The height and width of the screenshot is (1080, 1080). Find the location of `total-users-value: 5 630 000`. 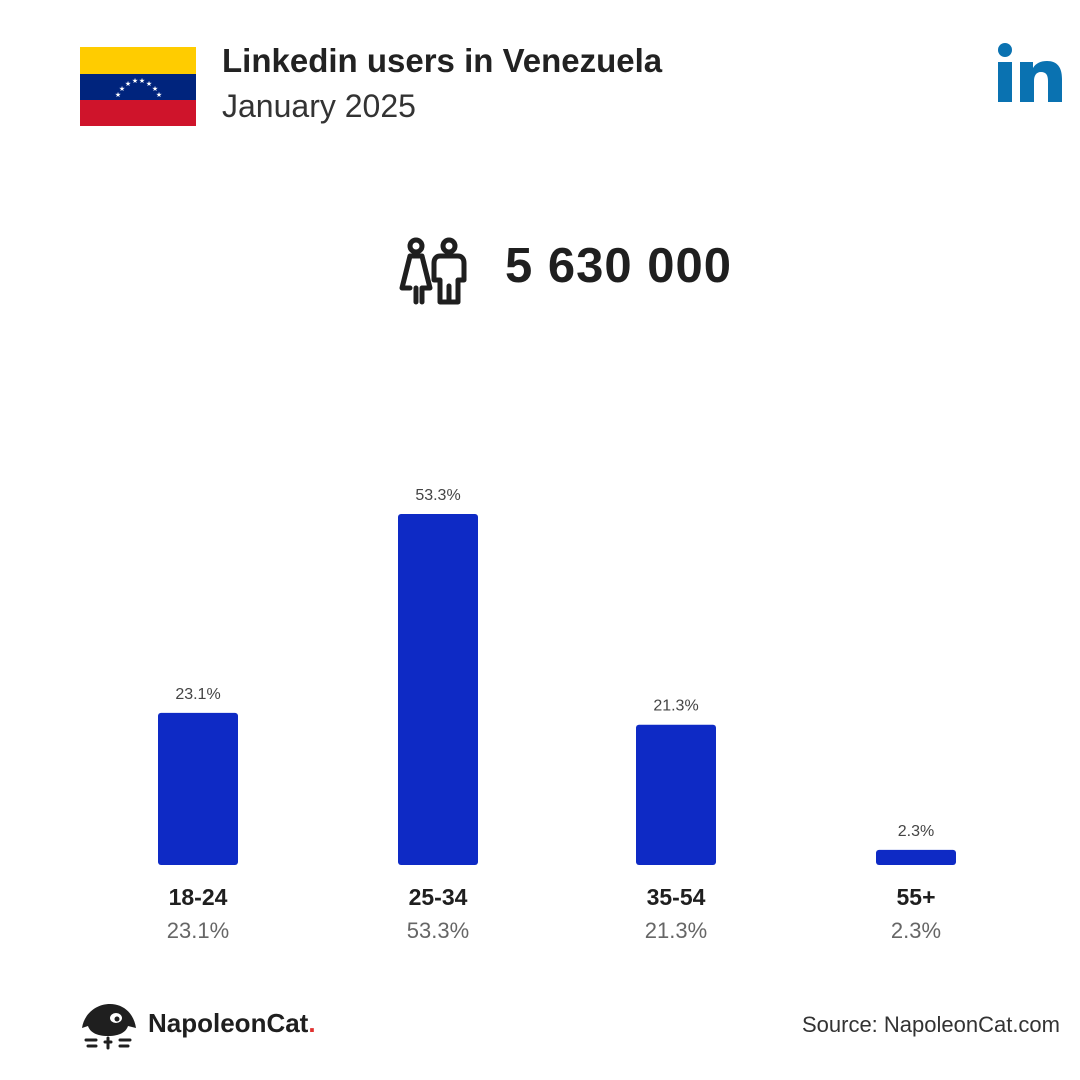

total-users-value: 5 630 000 is located at coordinates (618, 266).